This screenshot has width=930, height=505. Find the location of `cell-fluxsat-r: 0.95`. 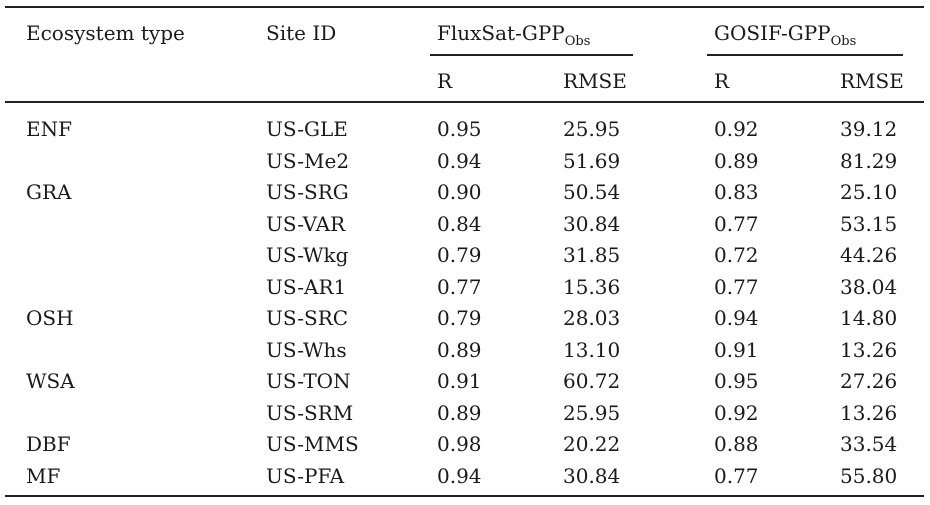

cell-fluxsat-r: 0.95 is located at coordinates (459, 129).